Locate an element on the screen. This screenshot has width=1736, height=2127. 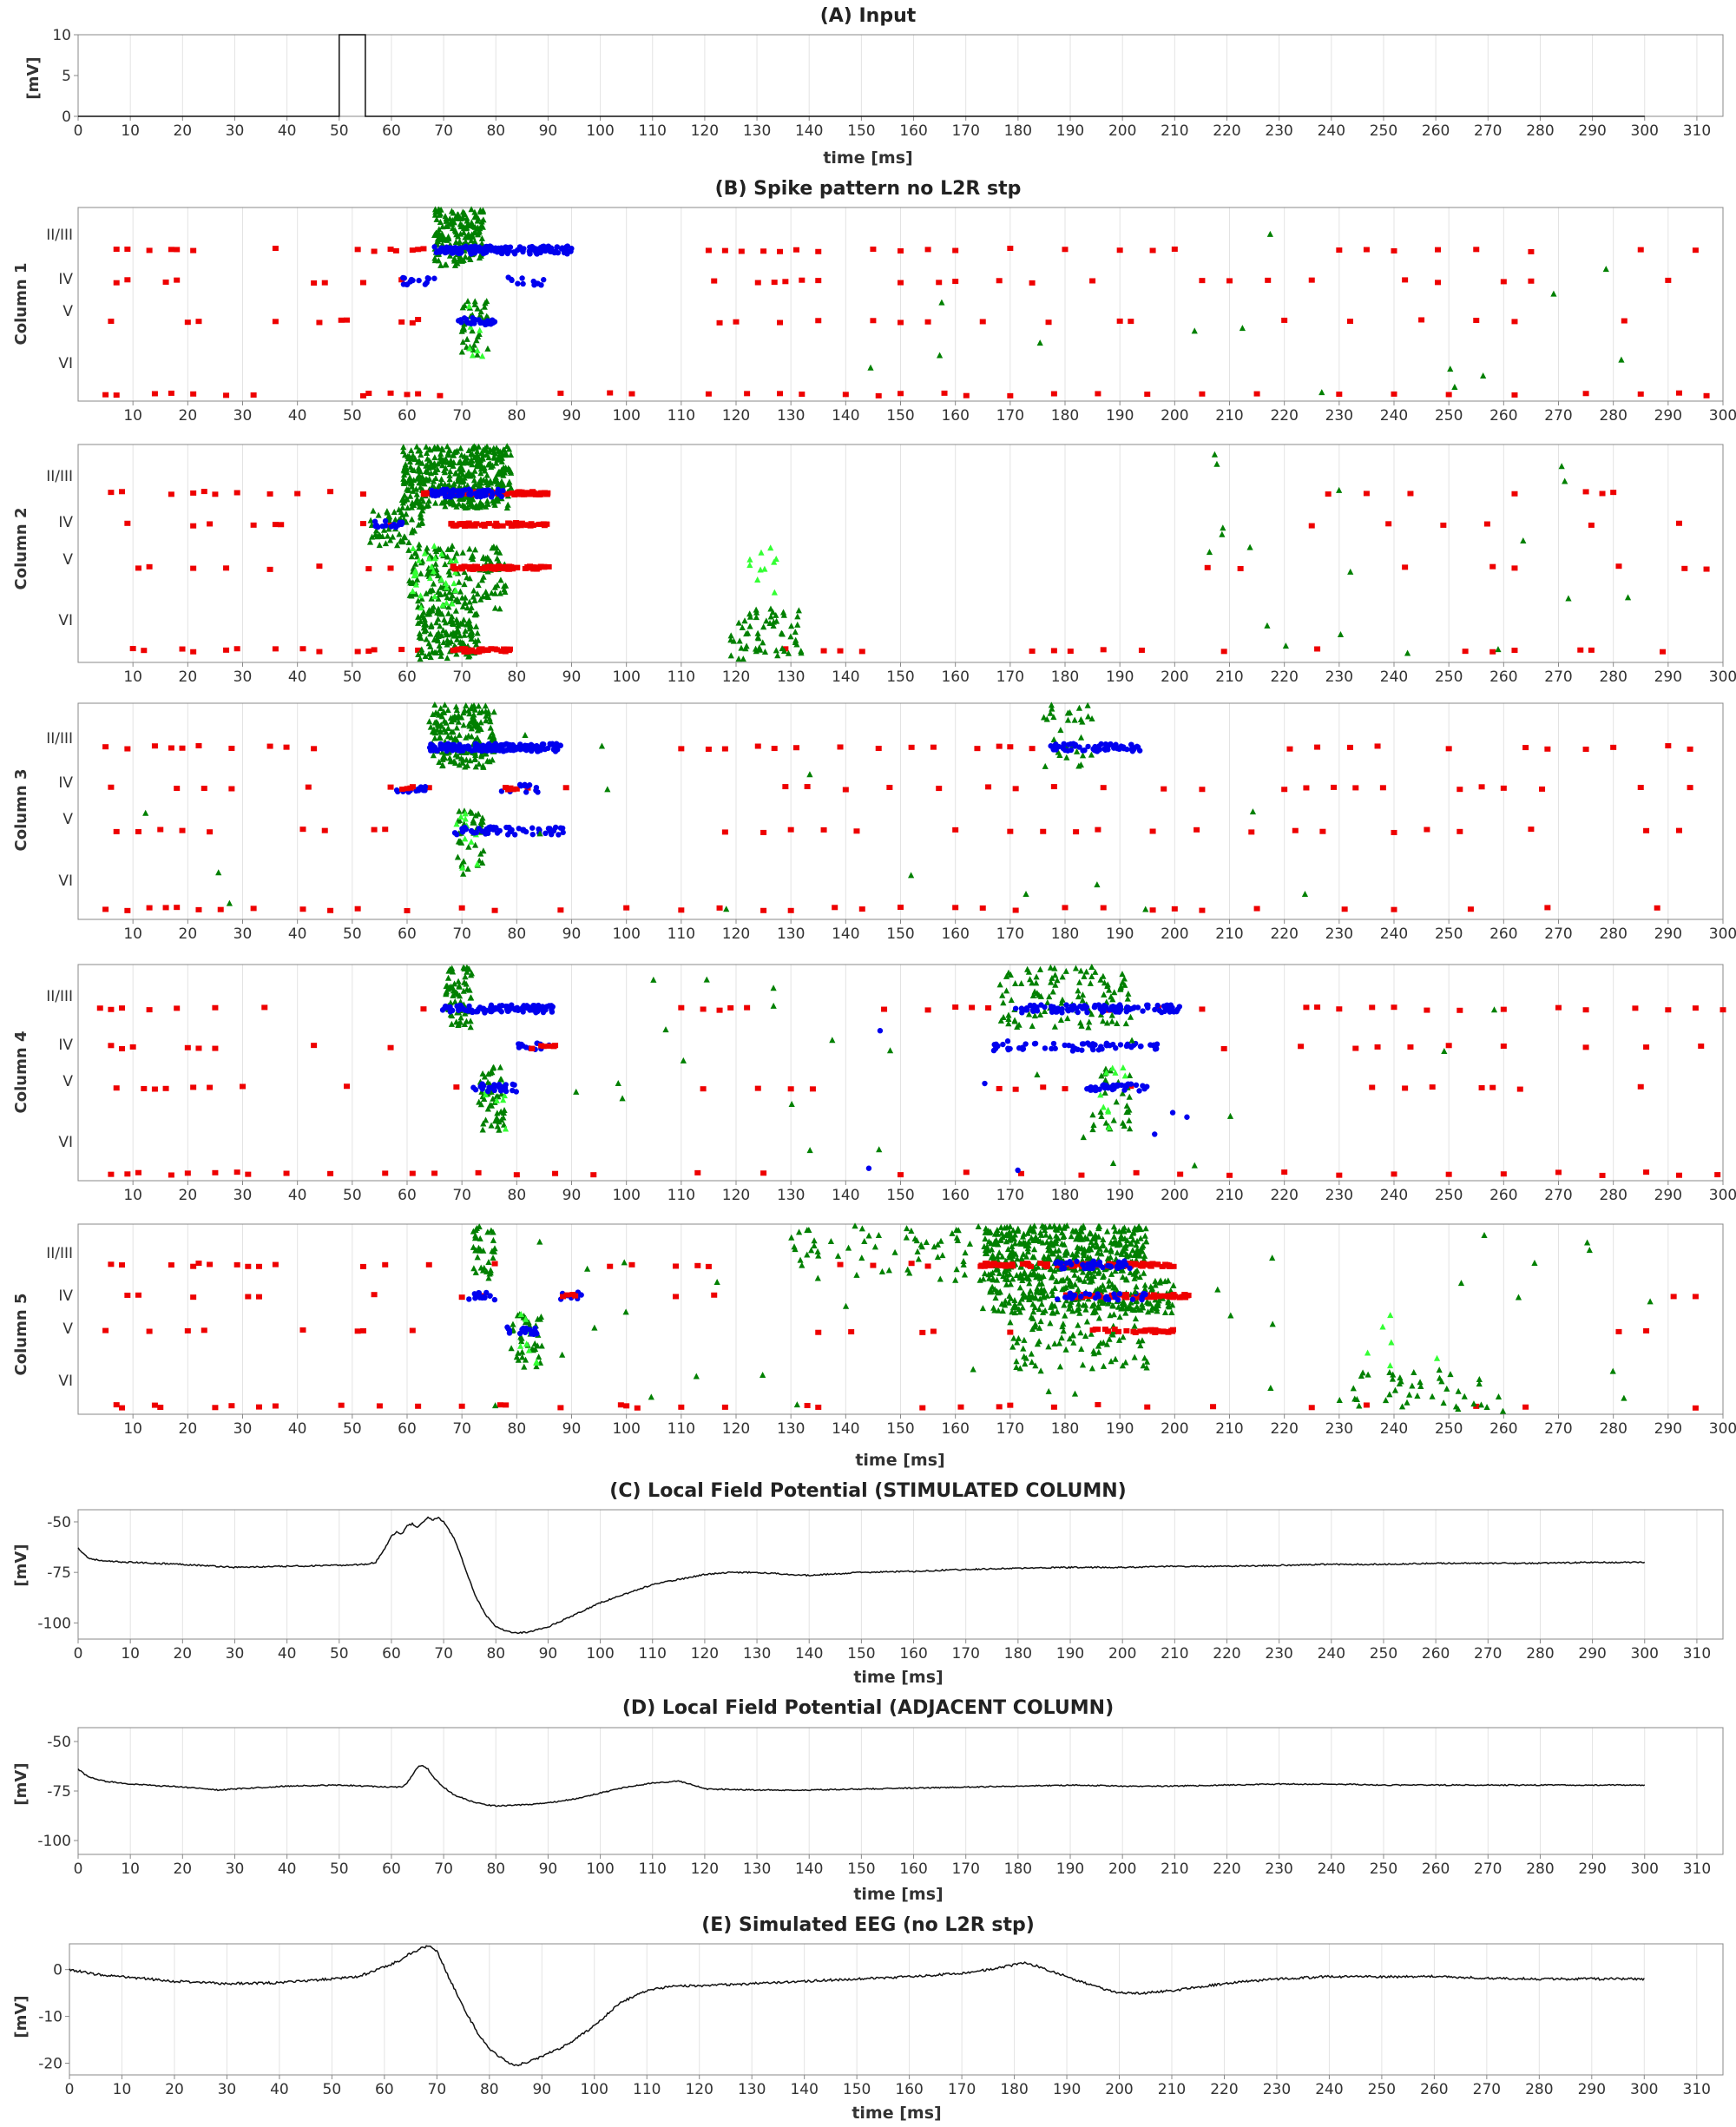
x-tick-label: 220 is located at coordinates (1284, 934).